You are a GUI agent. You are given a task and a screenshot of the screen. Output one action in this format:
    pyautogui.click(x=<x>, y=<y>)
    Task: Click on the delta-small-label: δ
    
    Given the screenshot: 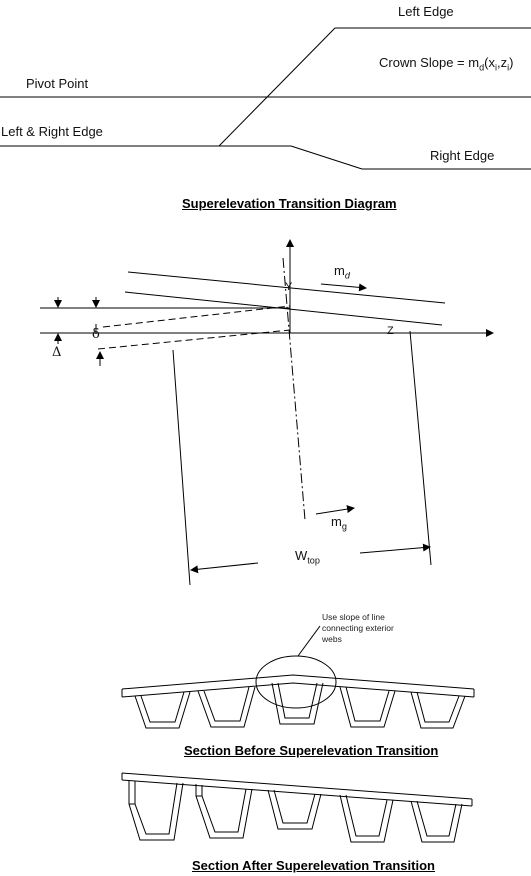 What is the action you would take?
    pyautogui.click(x=96, y=334)
    